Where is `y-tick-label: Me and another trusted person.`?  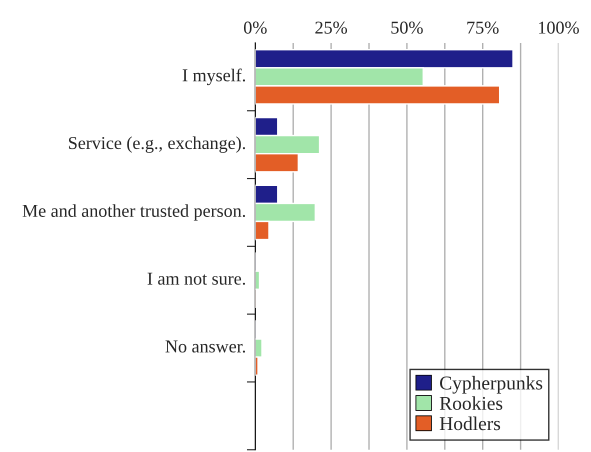 y-tick-label: Me and another trusted person. is located at coordinates (134, 212).